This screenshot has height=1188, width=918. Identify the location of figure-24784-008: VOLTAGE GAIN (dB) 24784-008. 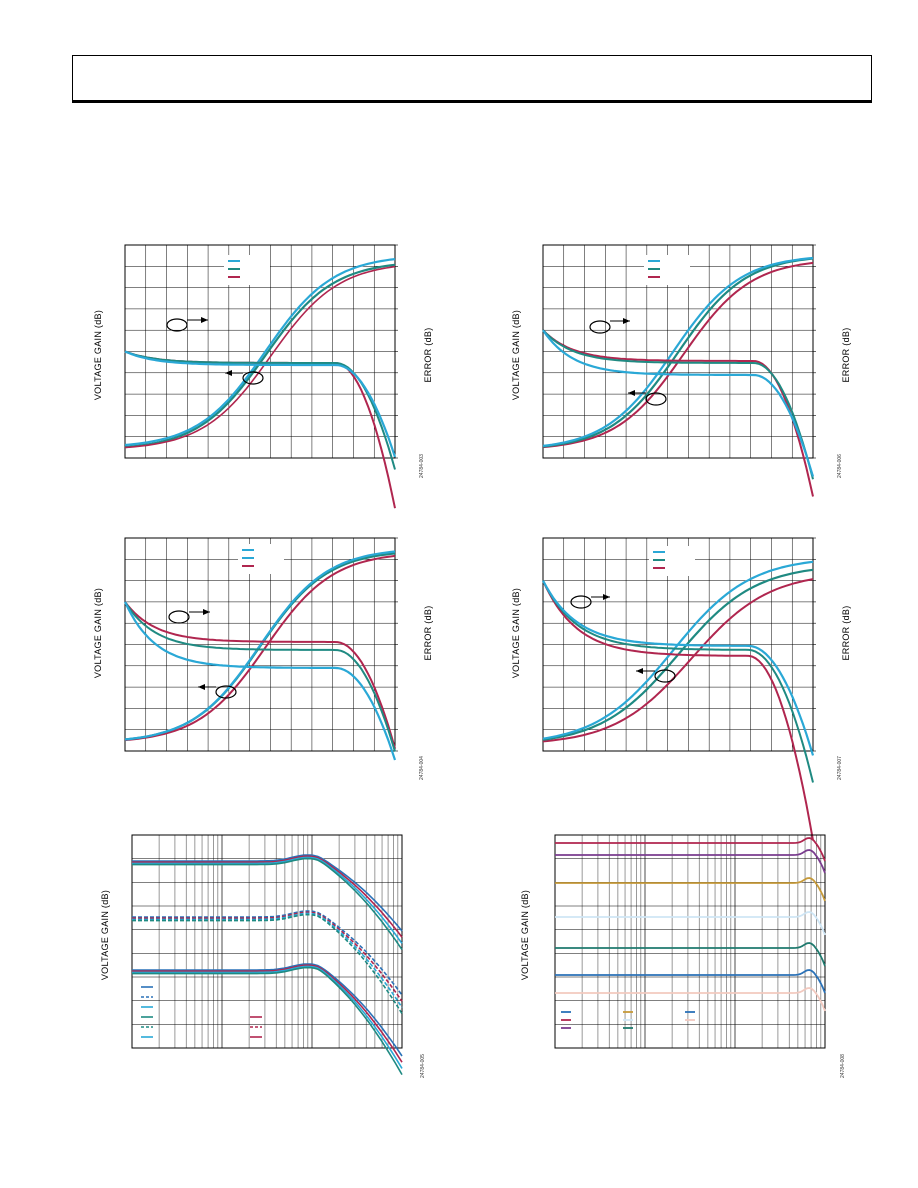
(690, 955).